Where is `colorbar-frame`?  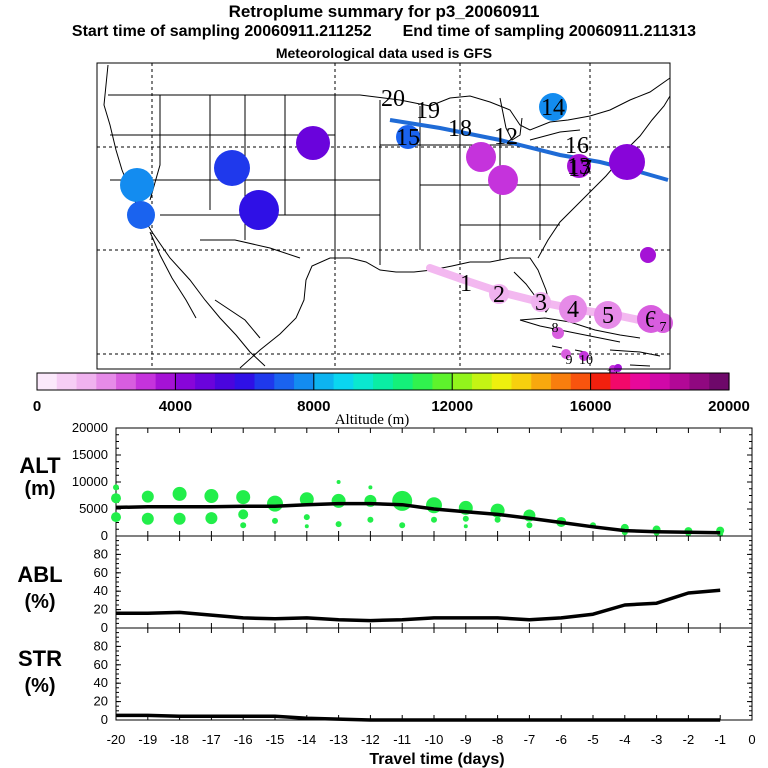 colorbar-frame is located at coordinates (383, 381).